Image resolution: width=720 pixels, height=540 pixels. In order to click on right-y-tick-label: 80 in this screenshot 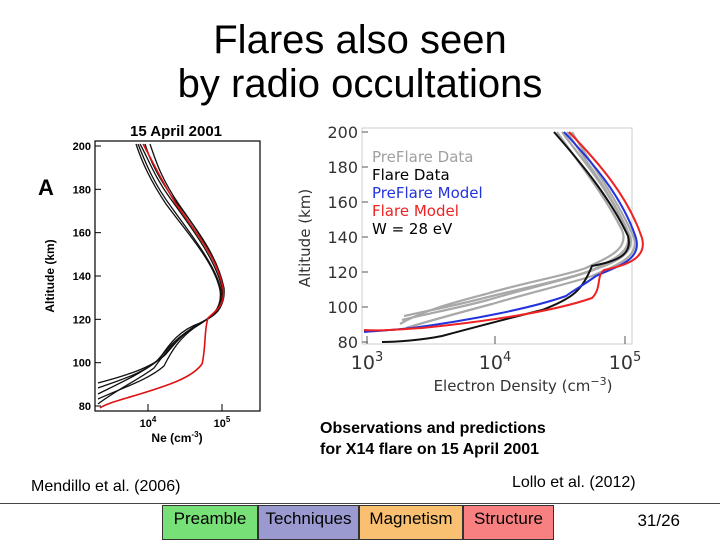, I will do `click(348, 342)`.